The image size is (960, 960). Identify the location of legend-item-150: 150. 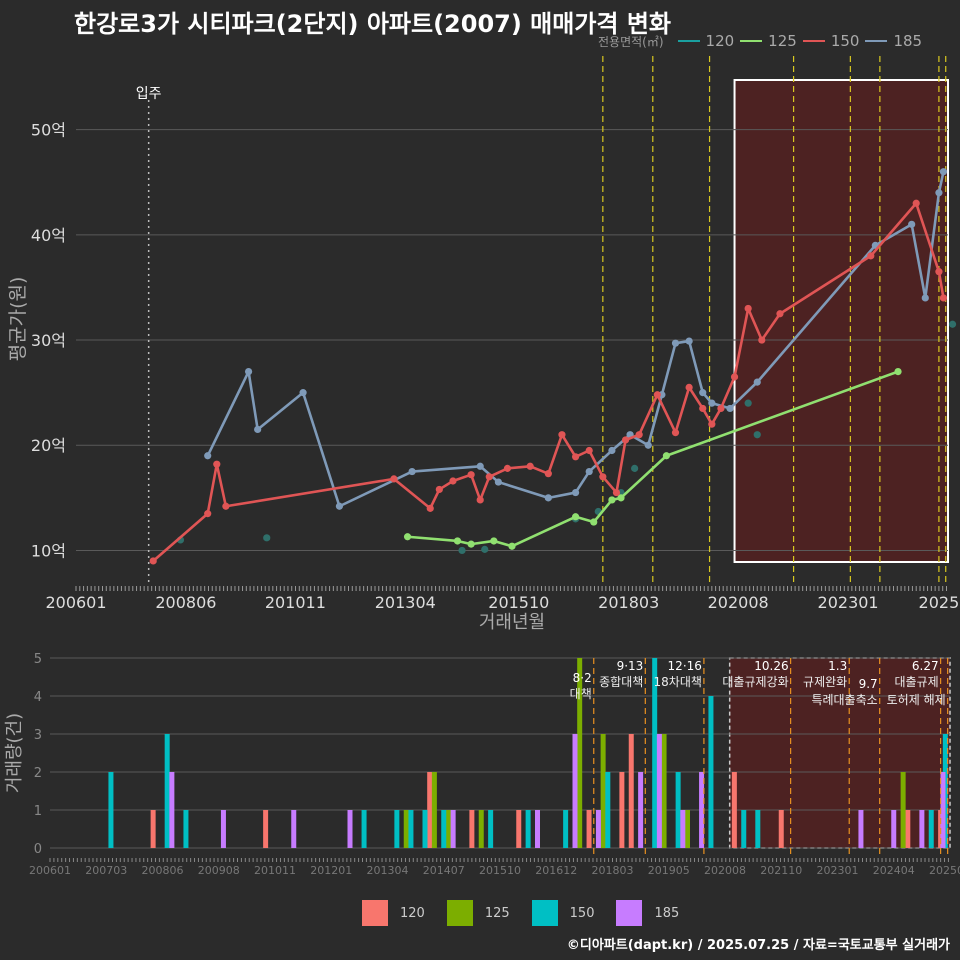
(830, 41).